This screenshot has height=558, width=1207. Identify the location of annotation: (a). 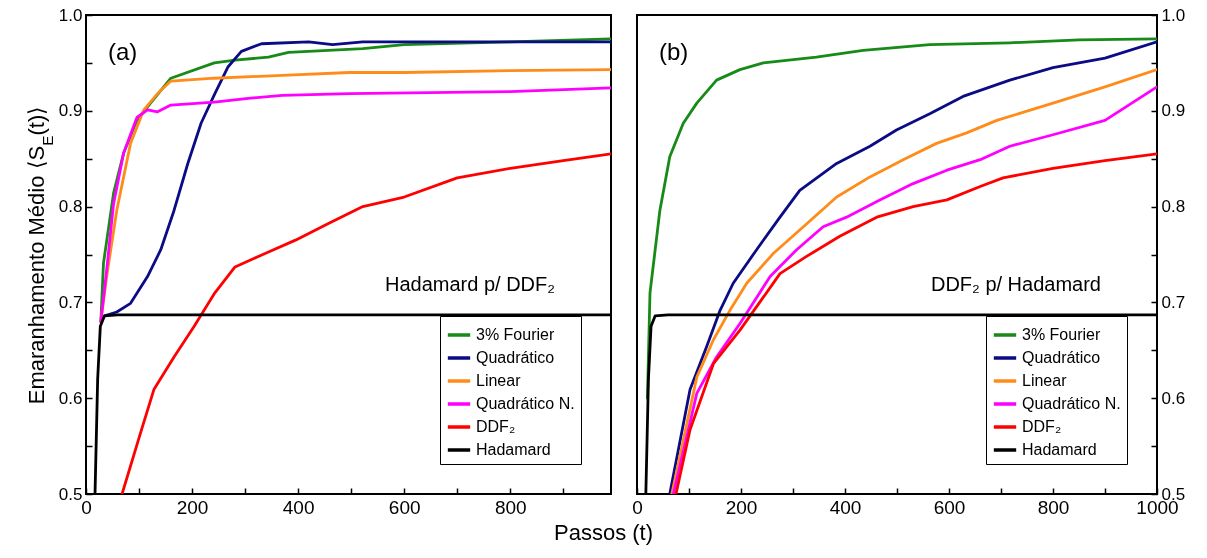
(123, 51).